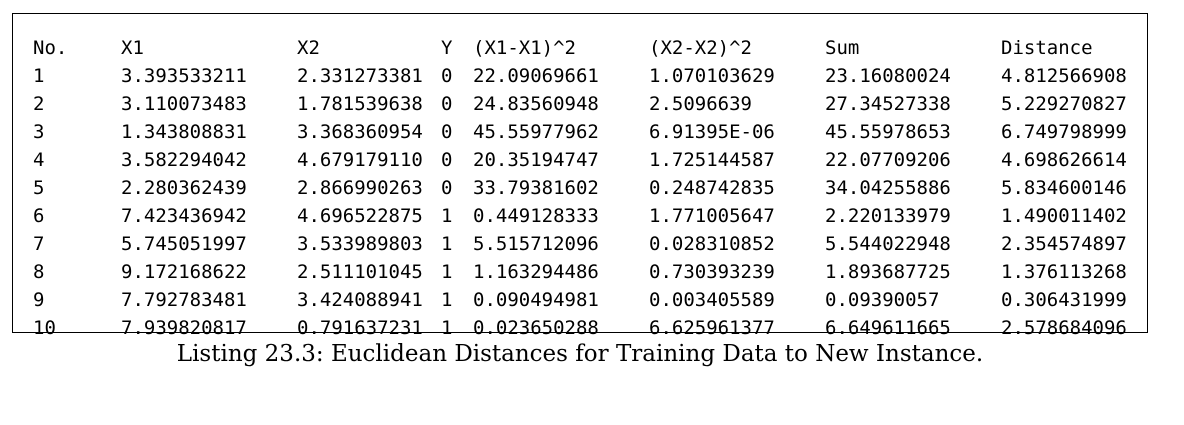 The width and height of the screenshot is (1184, 425). What do you see at coordinates (888, 132) in the screenshot?
I see `table-cell: 45.55978653` at bounding box center [888, 132].